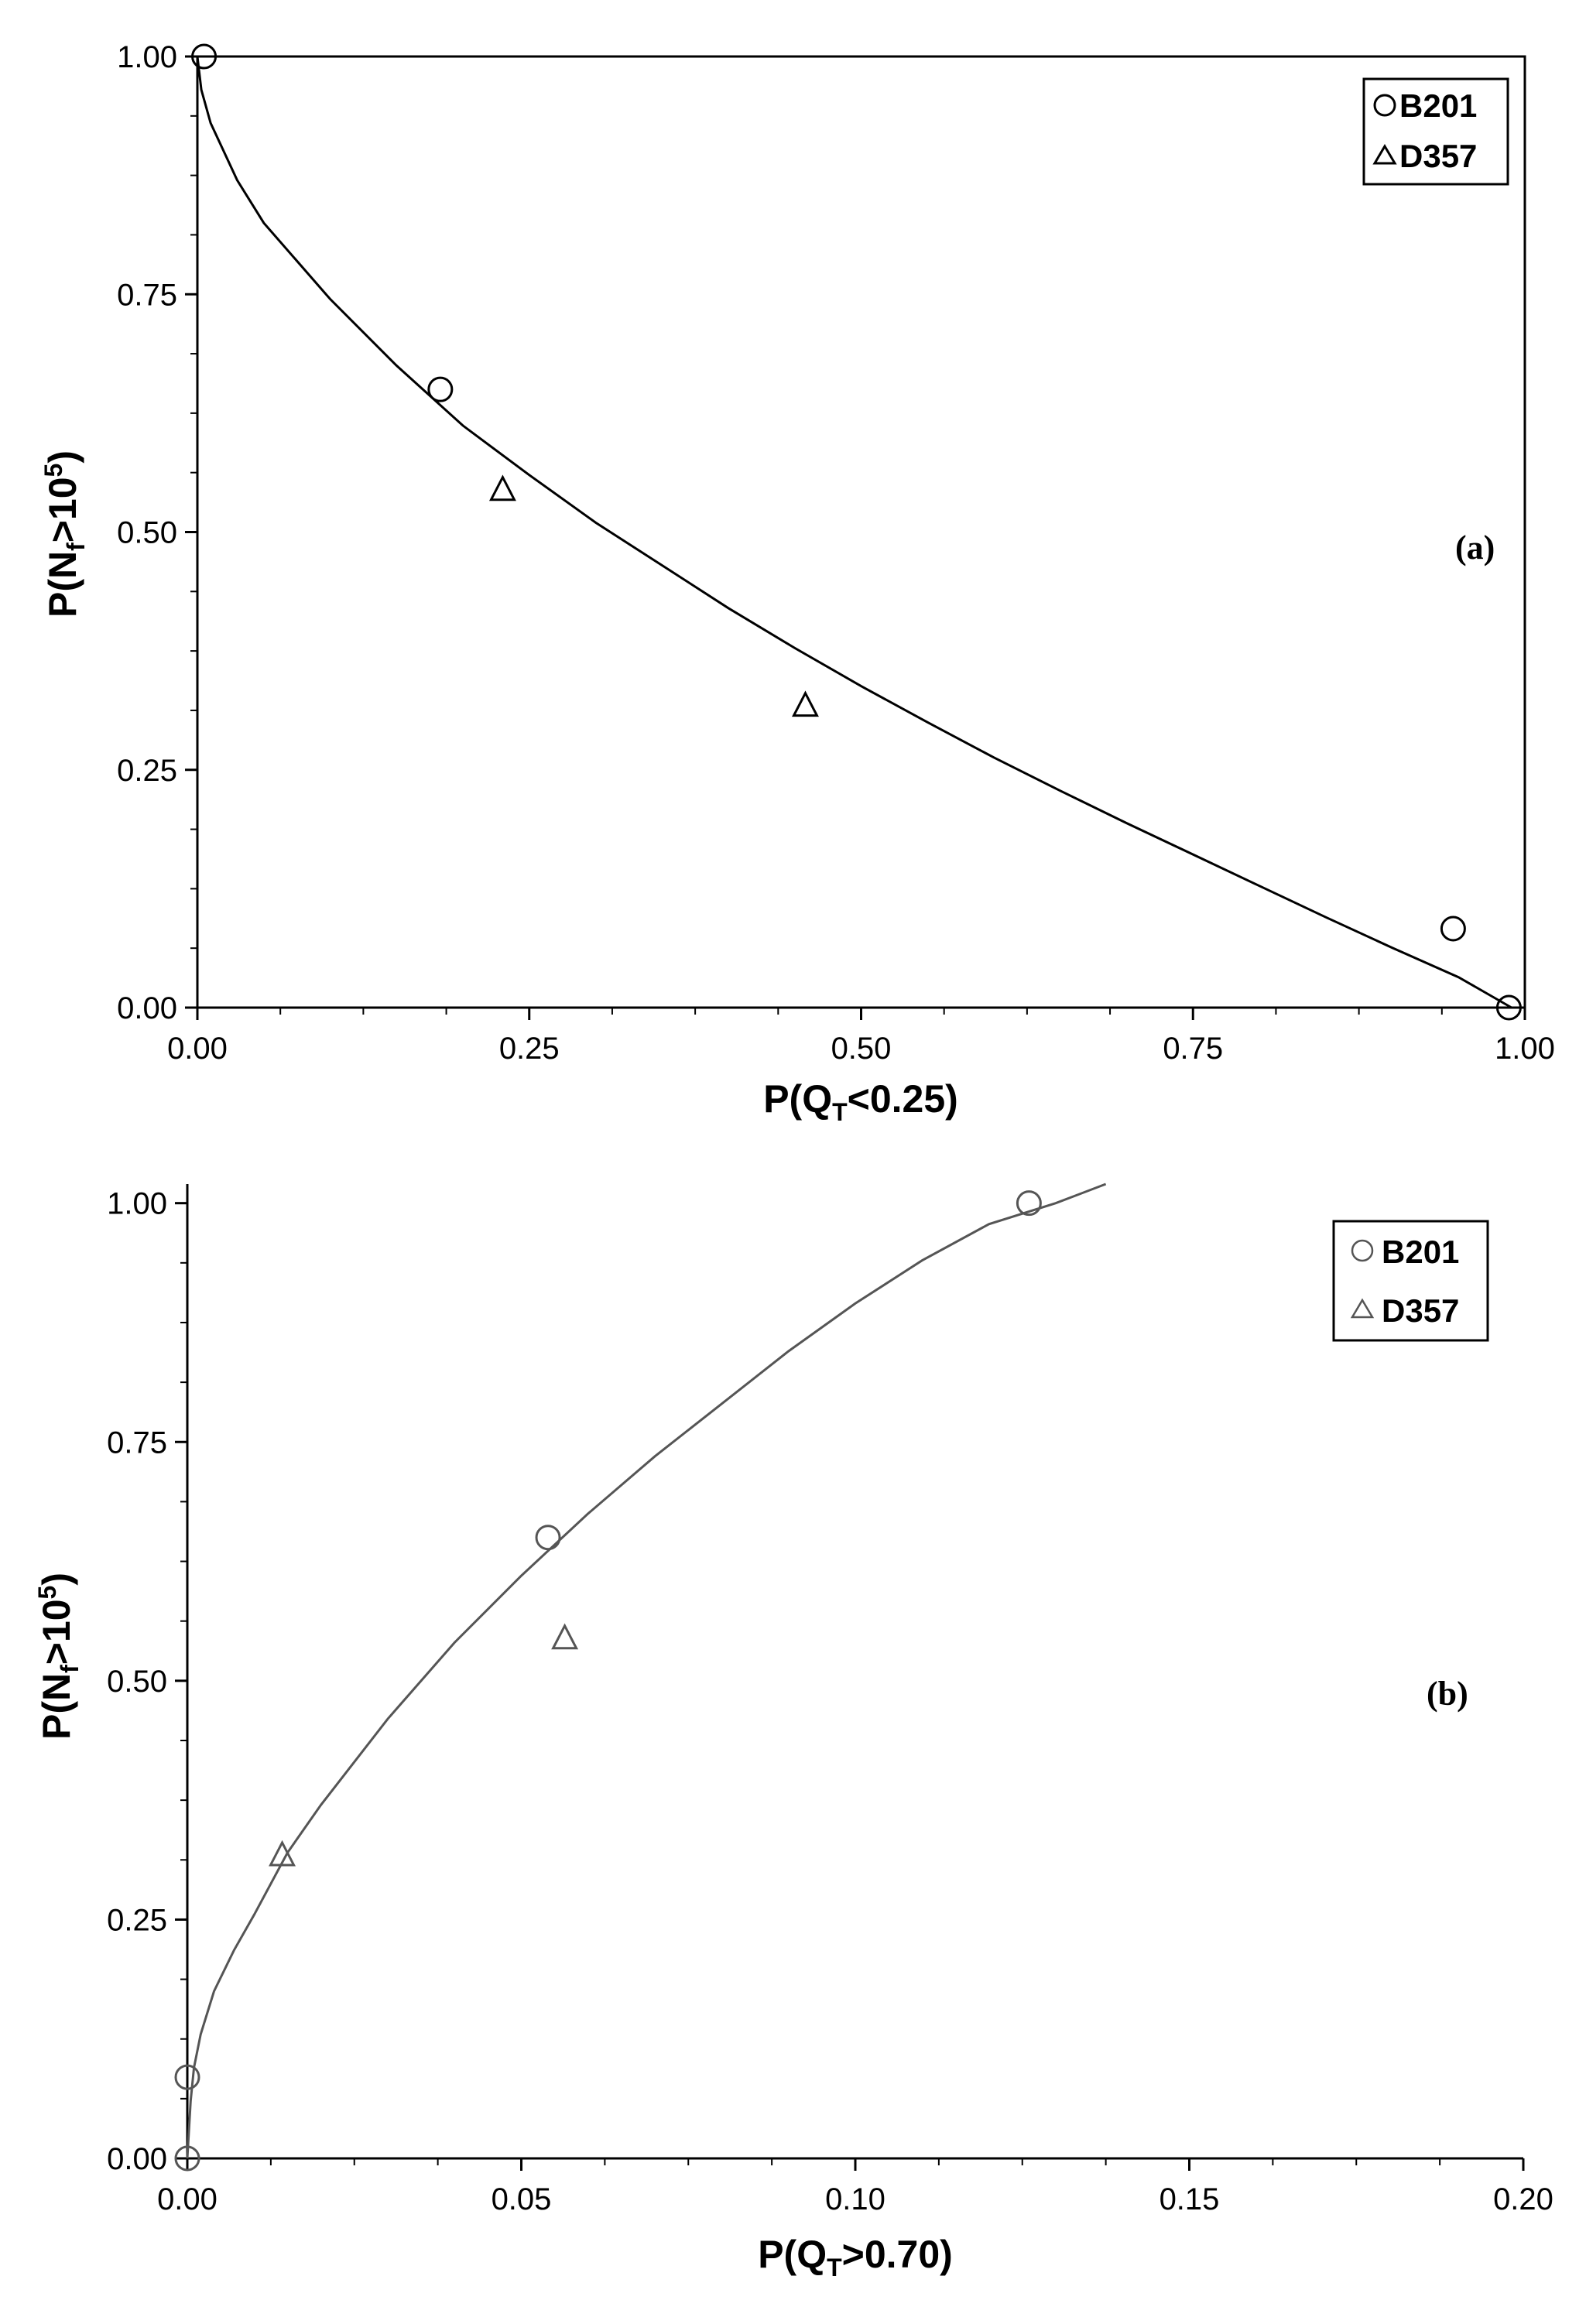 The height and width of the screenshot is (2324, 1586). Describe the element at coordinates (1475, 547) in the screenshot. I see `panel-a-tag: (a)` at that location.